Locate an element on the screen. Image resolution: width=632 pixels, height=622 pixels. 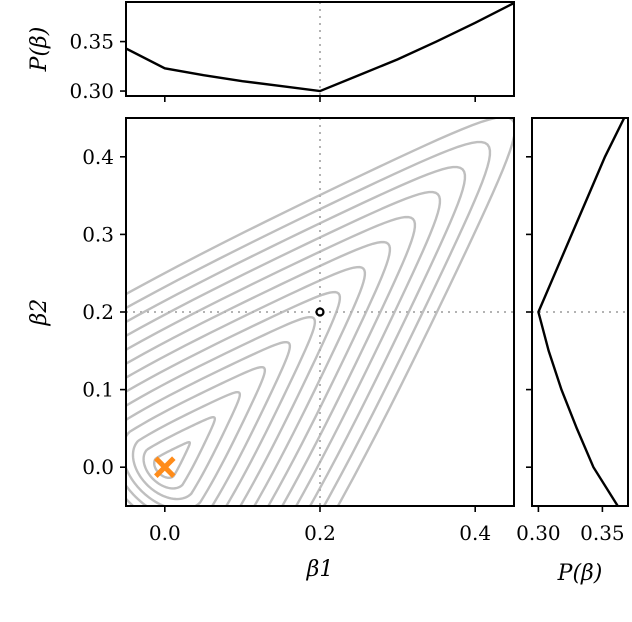
top-marginal-ticks: 0.30 0.35 is located at coordinates (273, 66).